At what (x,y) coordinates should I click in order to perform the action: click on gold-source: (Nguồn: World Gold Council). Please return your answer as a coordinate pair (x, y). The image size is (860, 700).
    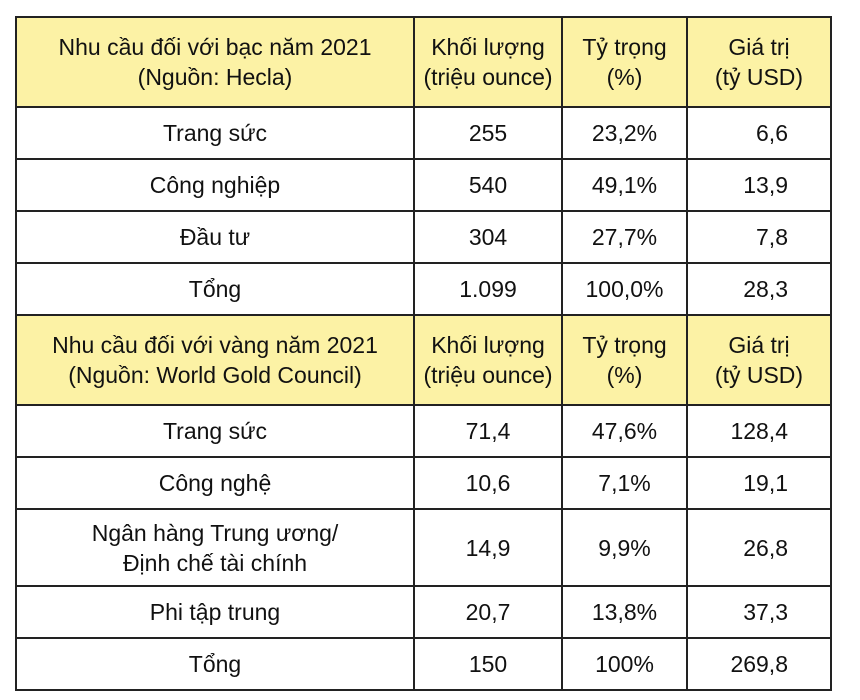
    Looking at the image, I should click on (215, 375).